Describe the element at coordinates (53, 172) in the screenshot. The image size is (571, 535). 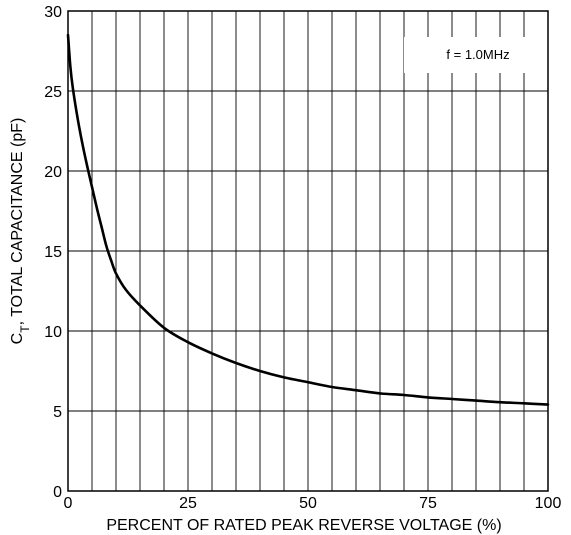
I see `y-tick-label: 20` at that location.